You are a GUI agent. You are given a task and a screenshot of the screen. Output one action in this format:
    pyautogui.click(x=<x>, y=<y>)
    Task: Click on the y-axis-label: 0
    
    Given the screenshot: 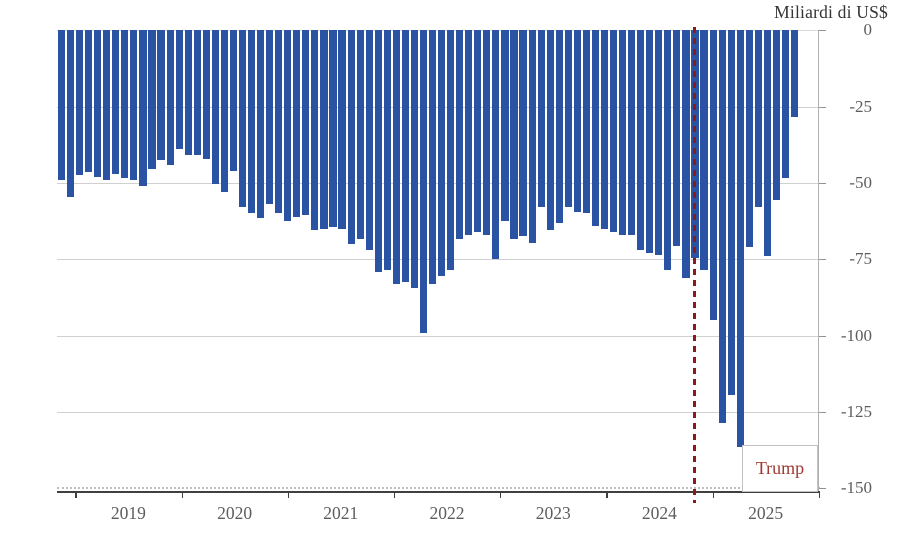 What is the action you would take?
    pyautogui.click(x=868, y=30)
    